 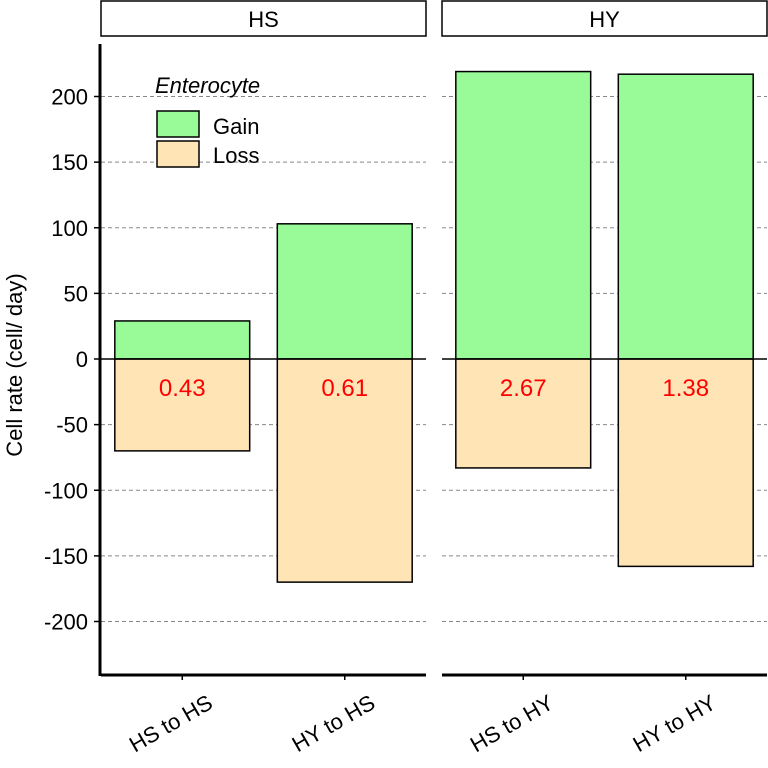 What do you see at coordinates (207, 120) in the screenshot?
I see `legend: Enterocyte Gain Loss` at bounding box center [207, 120].